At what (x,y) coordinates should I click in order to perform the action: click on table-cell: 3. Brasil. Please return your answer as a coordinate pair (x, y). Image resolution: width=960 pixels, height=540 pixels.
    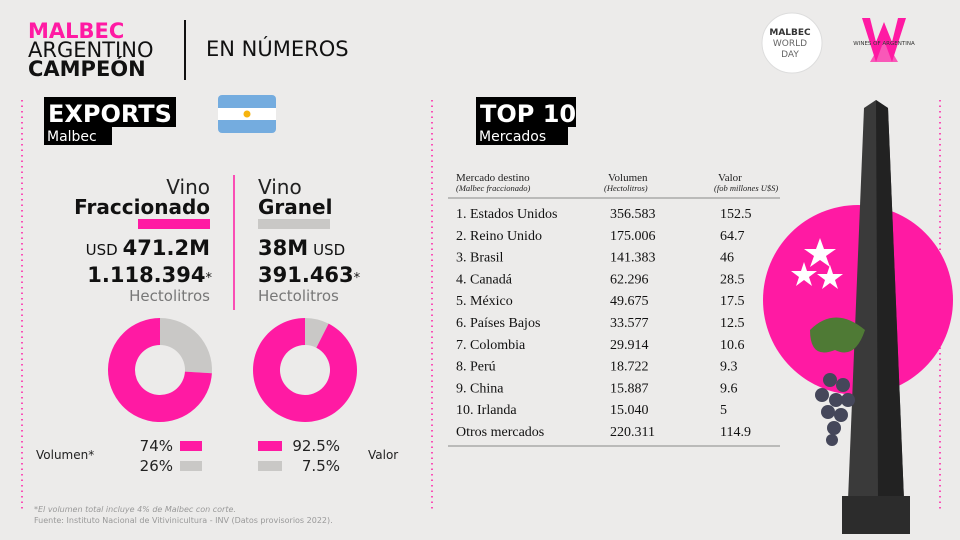
    Looking at the image, I should click on (480, 258).